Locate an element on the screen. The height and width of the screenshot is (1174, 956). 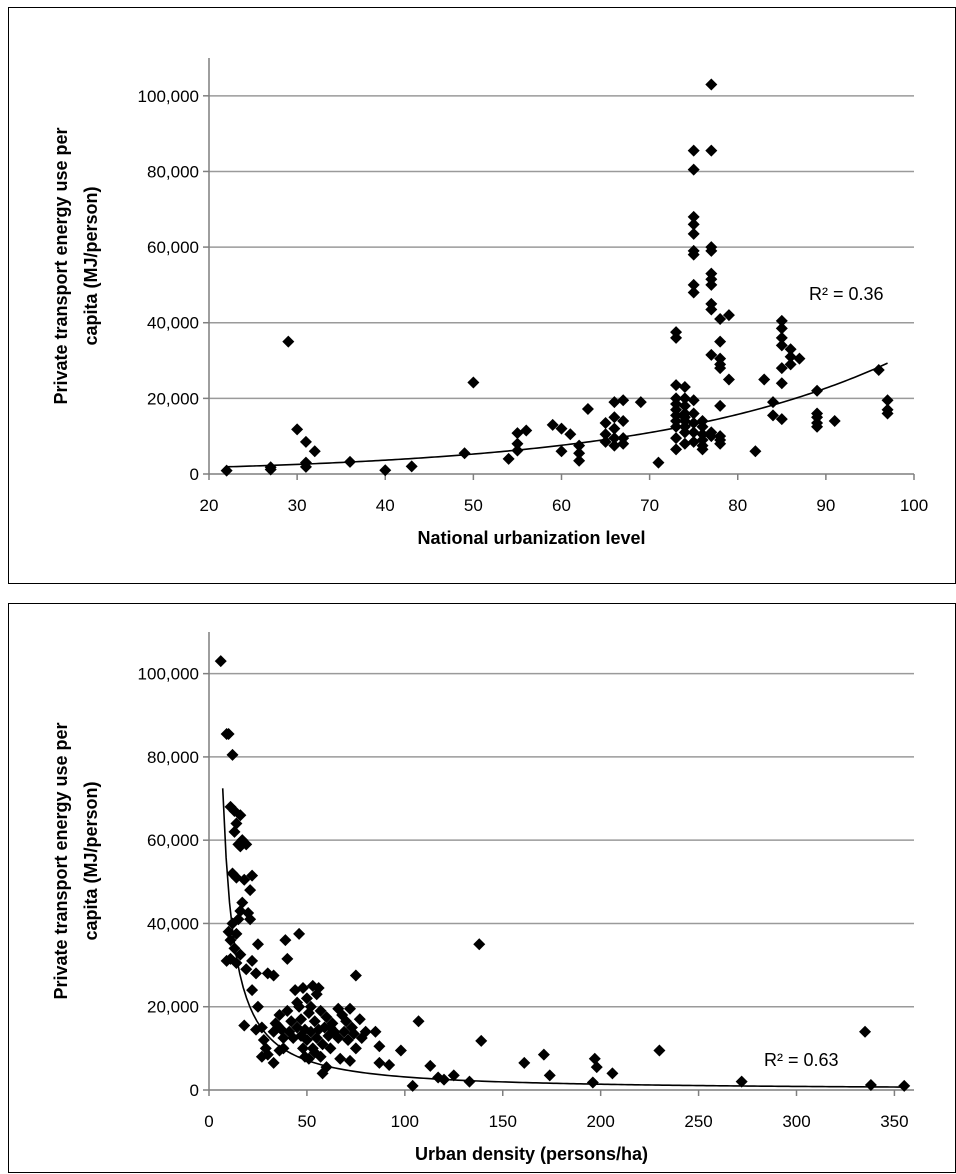
x-tick-label: 50 is located at coordinates (306, 1121).